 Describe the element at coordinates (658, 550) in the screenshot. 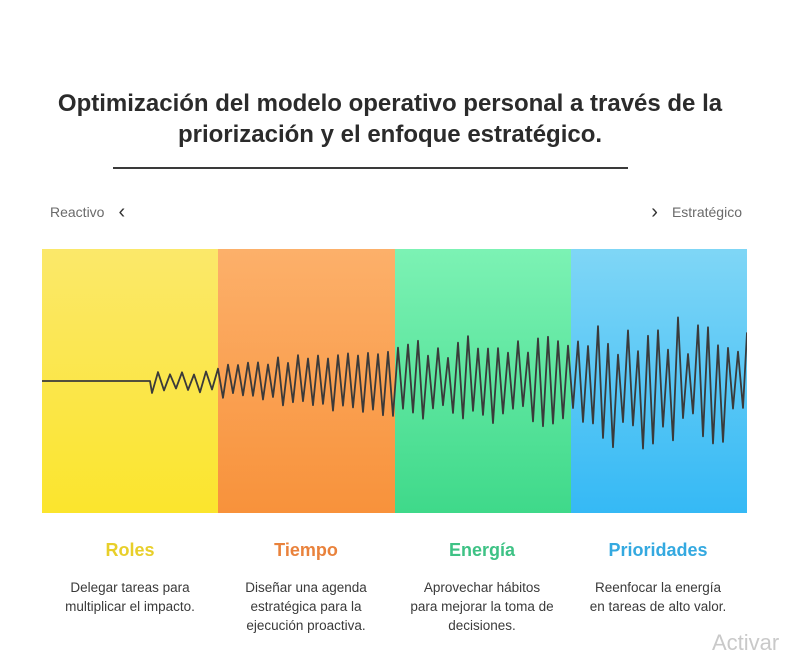

I see `stage-title: Prioridades` at that location.